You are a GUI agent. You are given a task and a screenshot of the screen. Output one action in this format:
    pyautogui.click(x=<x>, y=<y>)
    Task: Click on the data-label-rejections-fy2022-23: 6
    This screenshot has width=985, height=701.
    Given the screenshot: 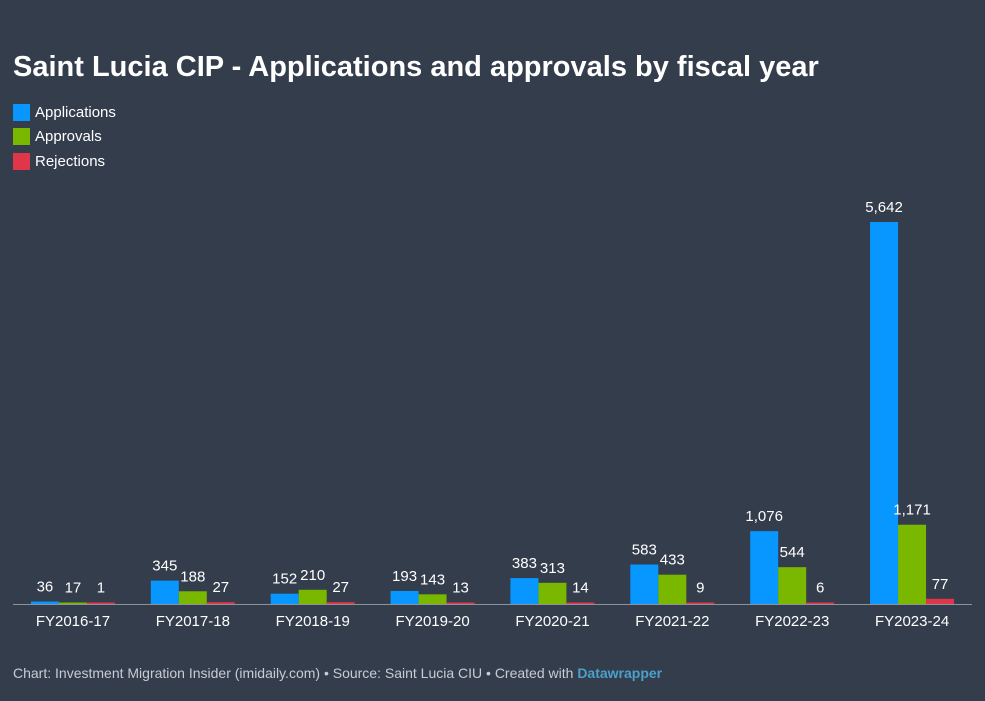 What is the action you would take?
    pyautogui.click(x=820, y=588)
    